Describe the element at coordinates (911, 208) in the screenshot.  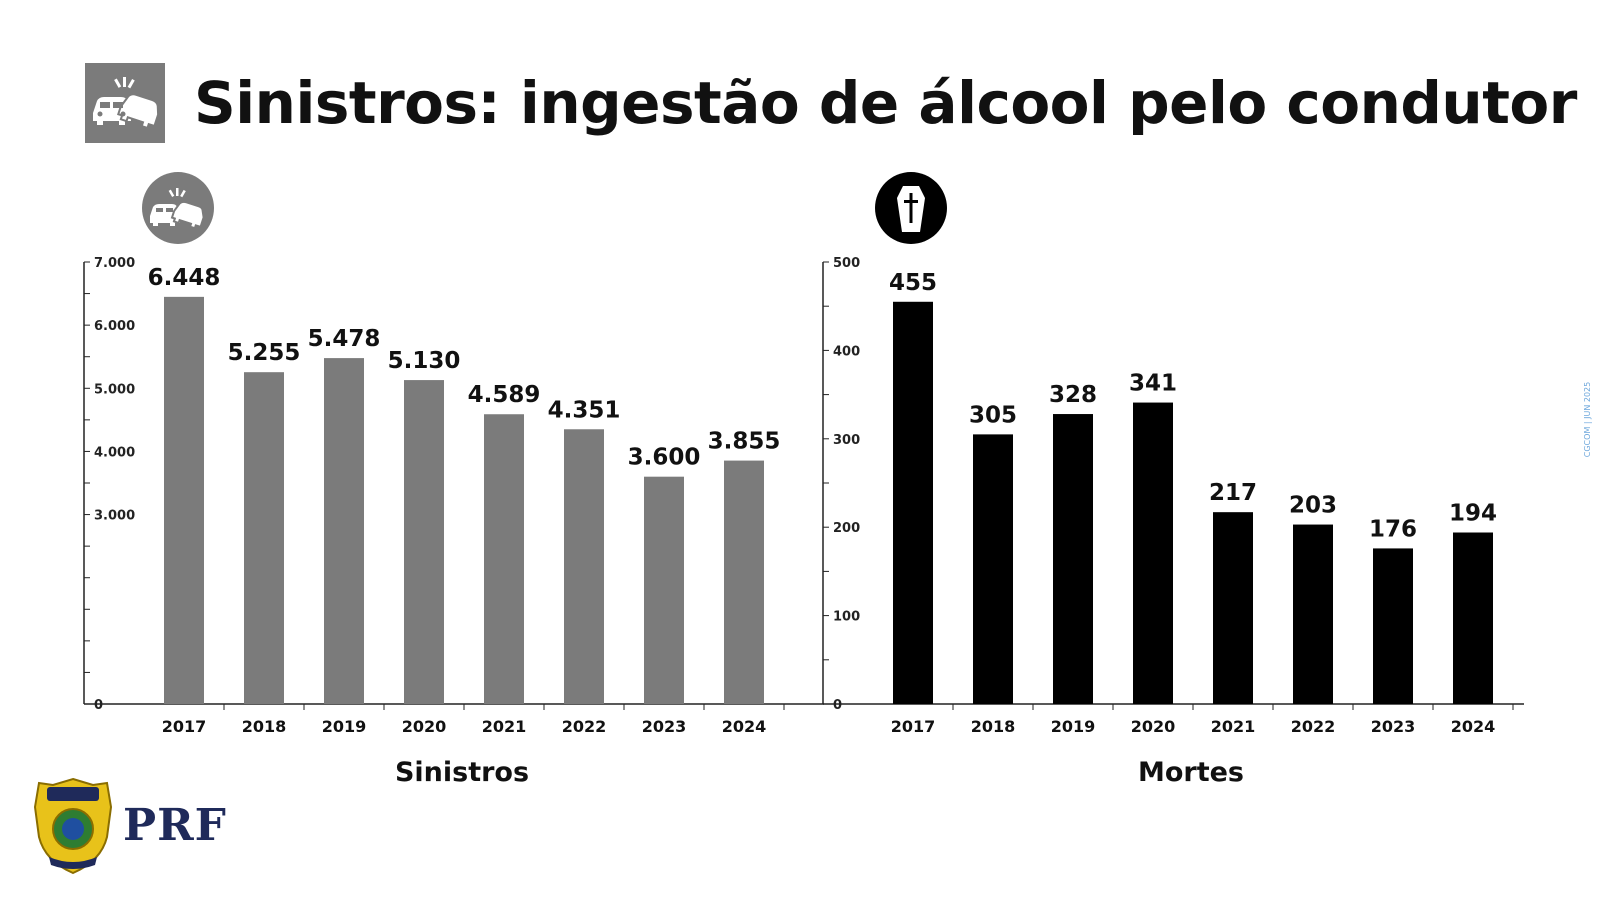
I see `coffin-icon` at that location.